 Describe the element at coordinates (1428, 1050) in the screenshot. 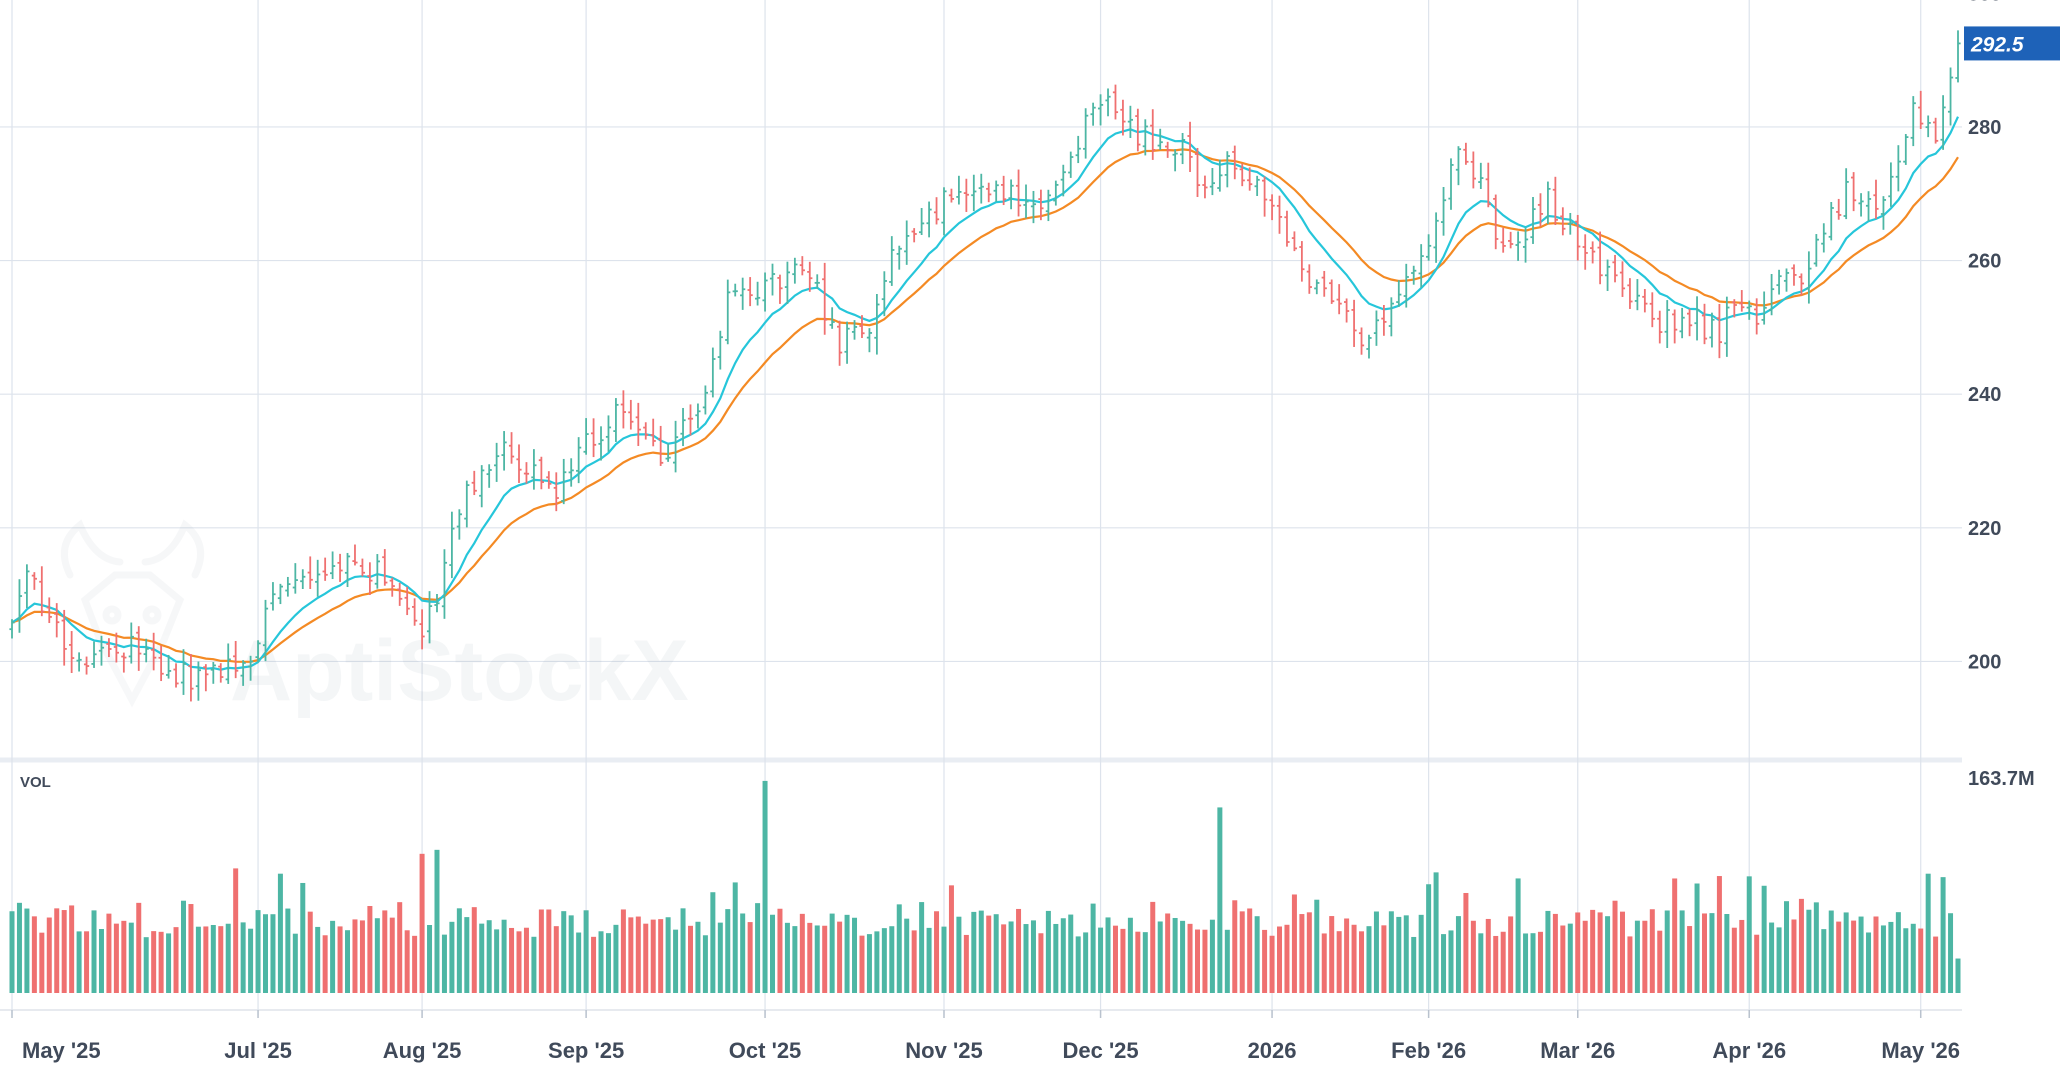

I see `time-tick-label: Feb '26` at that location.